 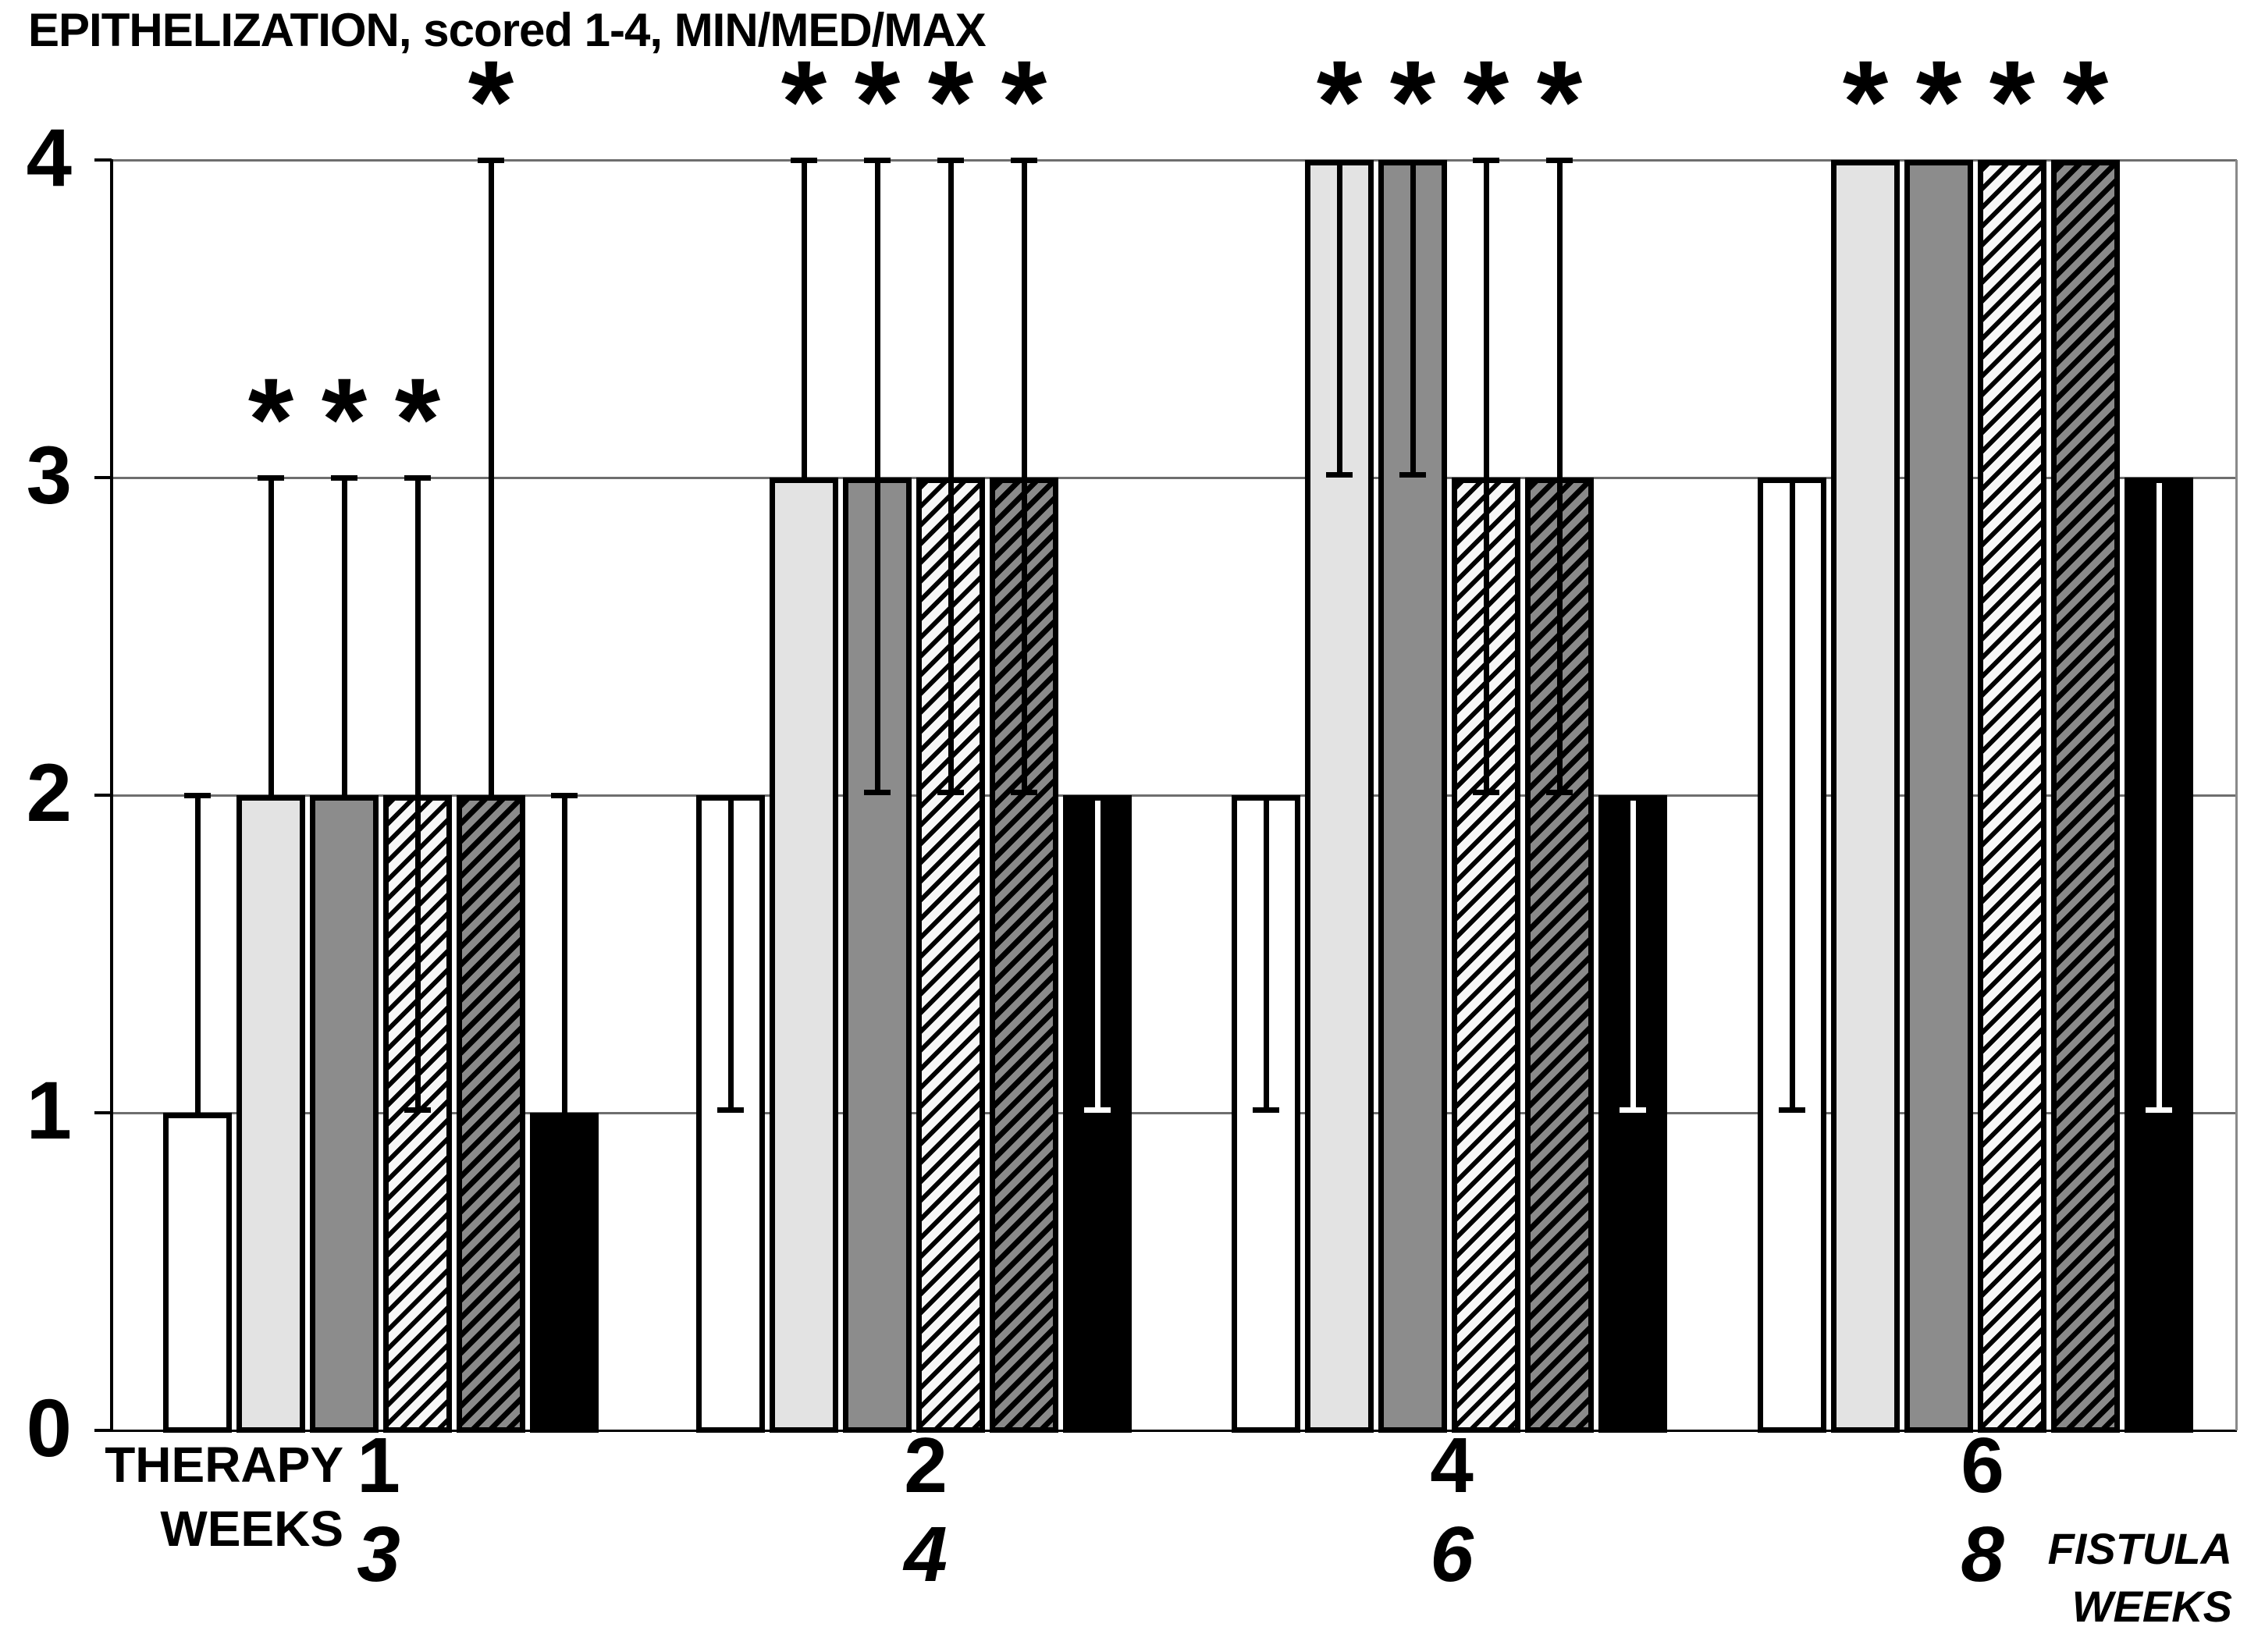 I want to click on bar-light-gray-group1, so click(x=271, y=1114).